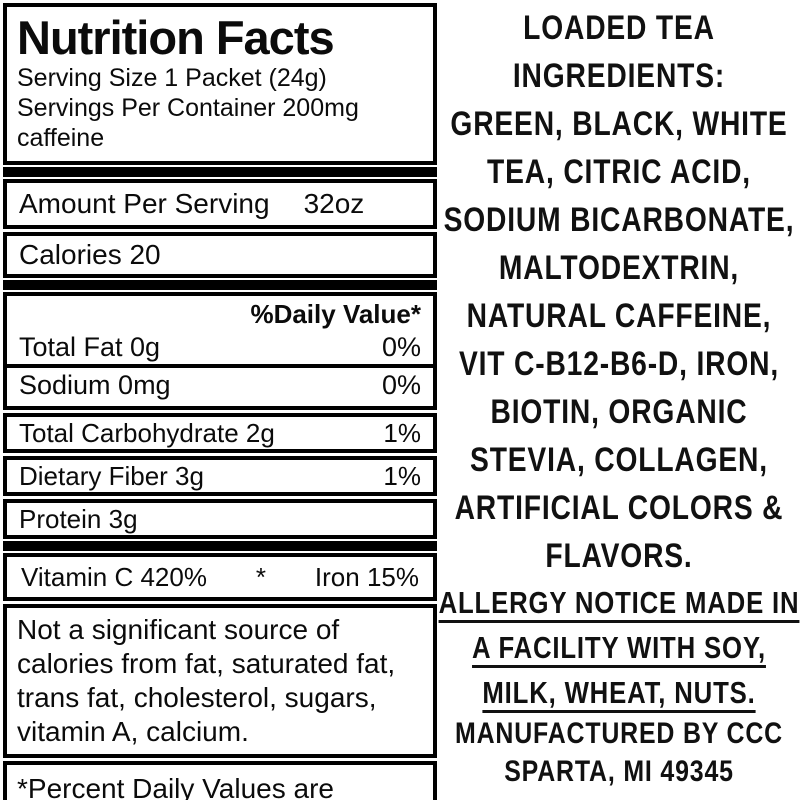 This screenshot has height=800, width=800. What do you see at coordinates (619, 556) in the screenshot?
I see `ingredients-line: FLAVORS.` at bounding box center [619, 556].